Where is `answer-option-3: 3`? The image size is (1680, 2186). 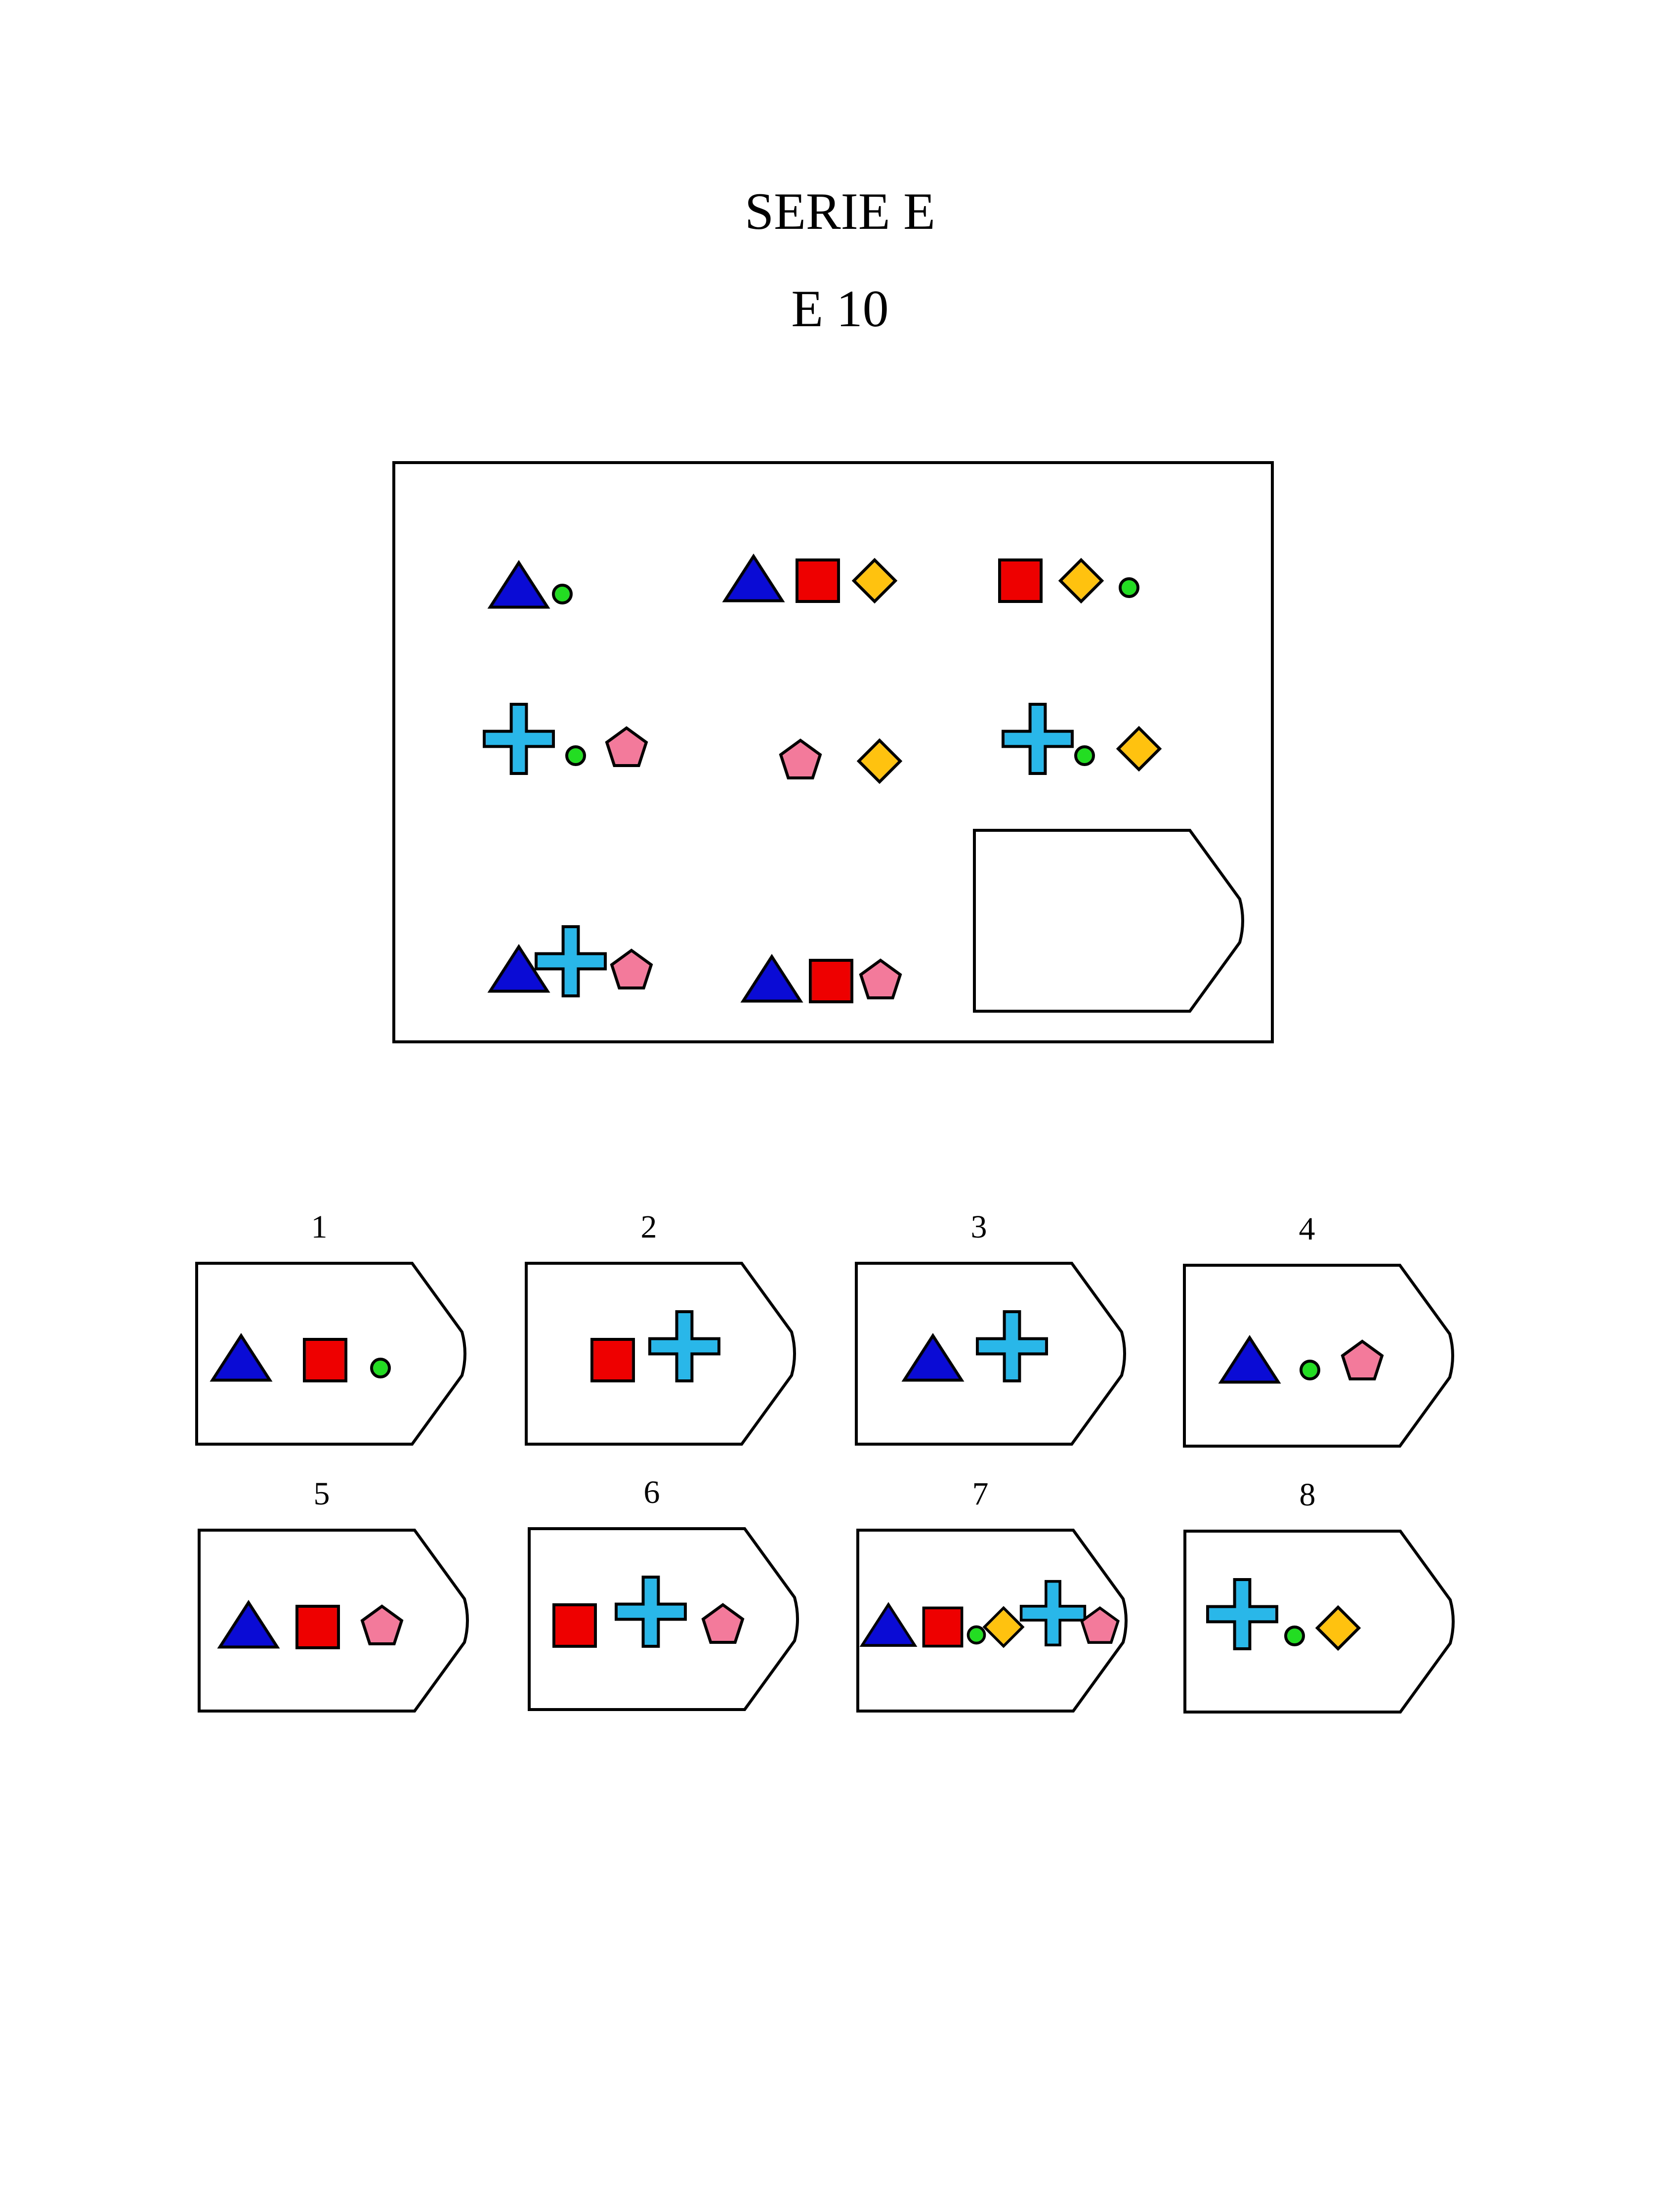 answer-option-3: 3 is located at coordinates (990, 1327).